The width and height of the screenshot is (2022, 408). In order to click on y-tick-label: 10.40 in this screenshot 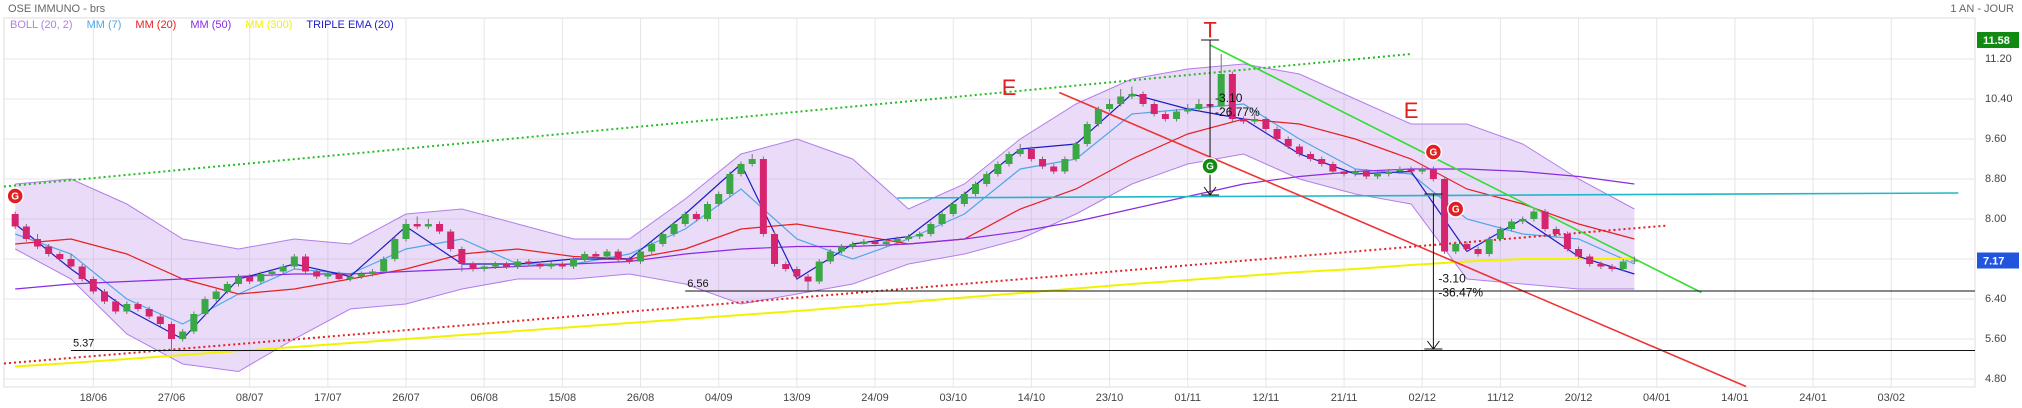, I will do `click(1999, 99)`.